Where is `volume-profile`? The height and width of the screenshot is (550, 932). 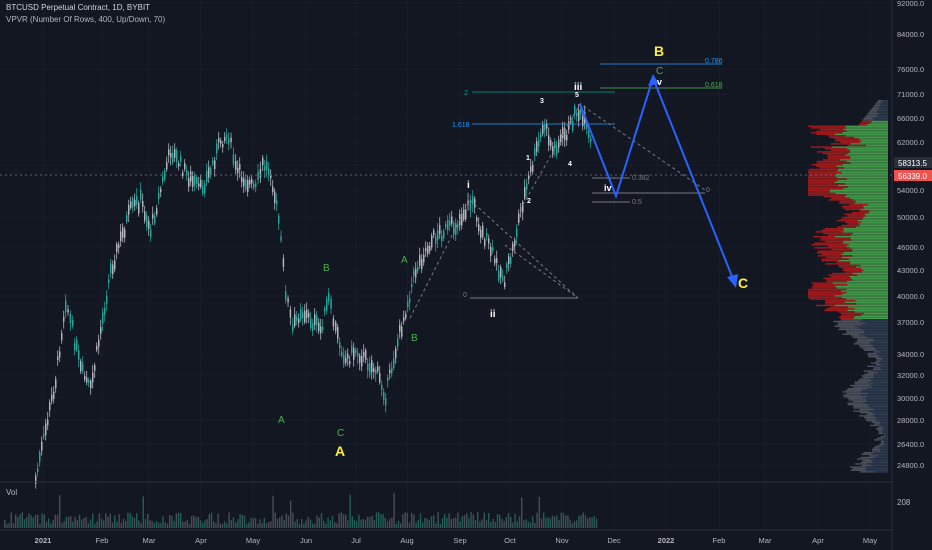
volume-profile is located at coordinates (848, 286).